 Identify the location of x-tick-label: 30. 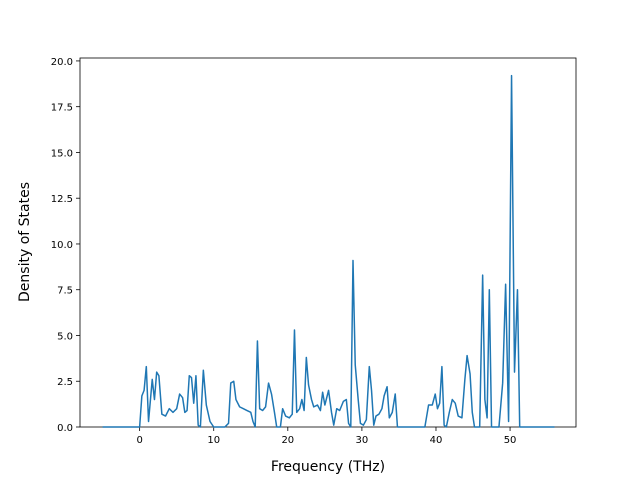
(362, 440).